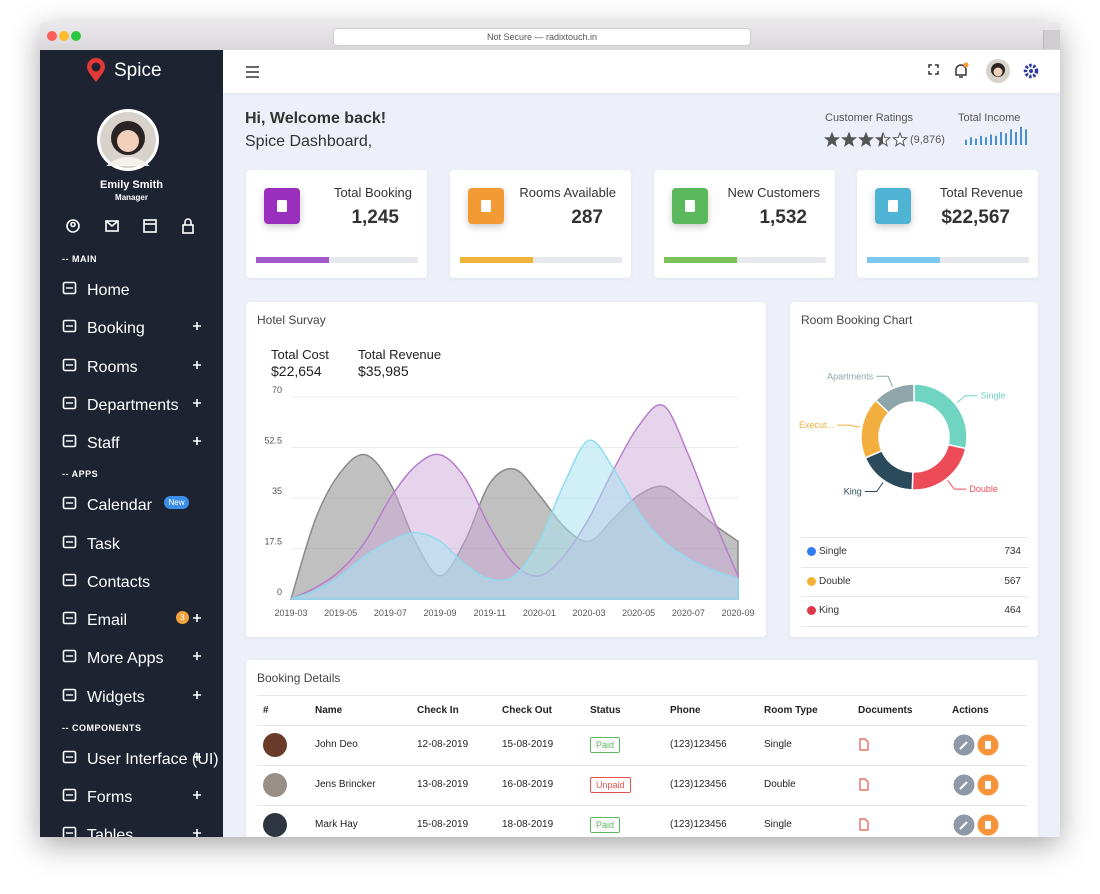  Describe the element at coordinates (52, 36) in the screenshot. I see `close-button` at that location.